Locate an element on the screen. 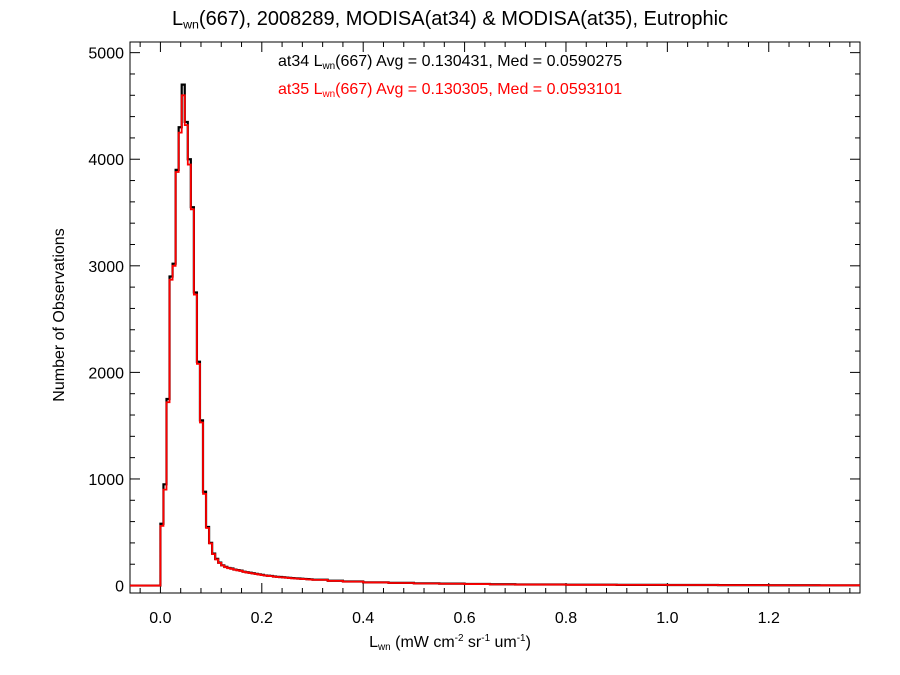 This screenshot has width=900, height=675. y-tick-label: 0 is located at coordinates (119, 587).